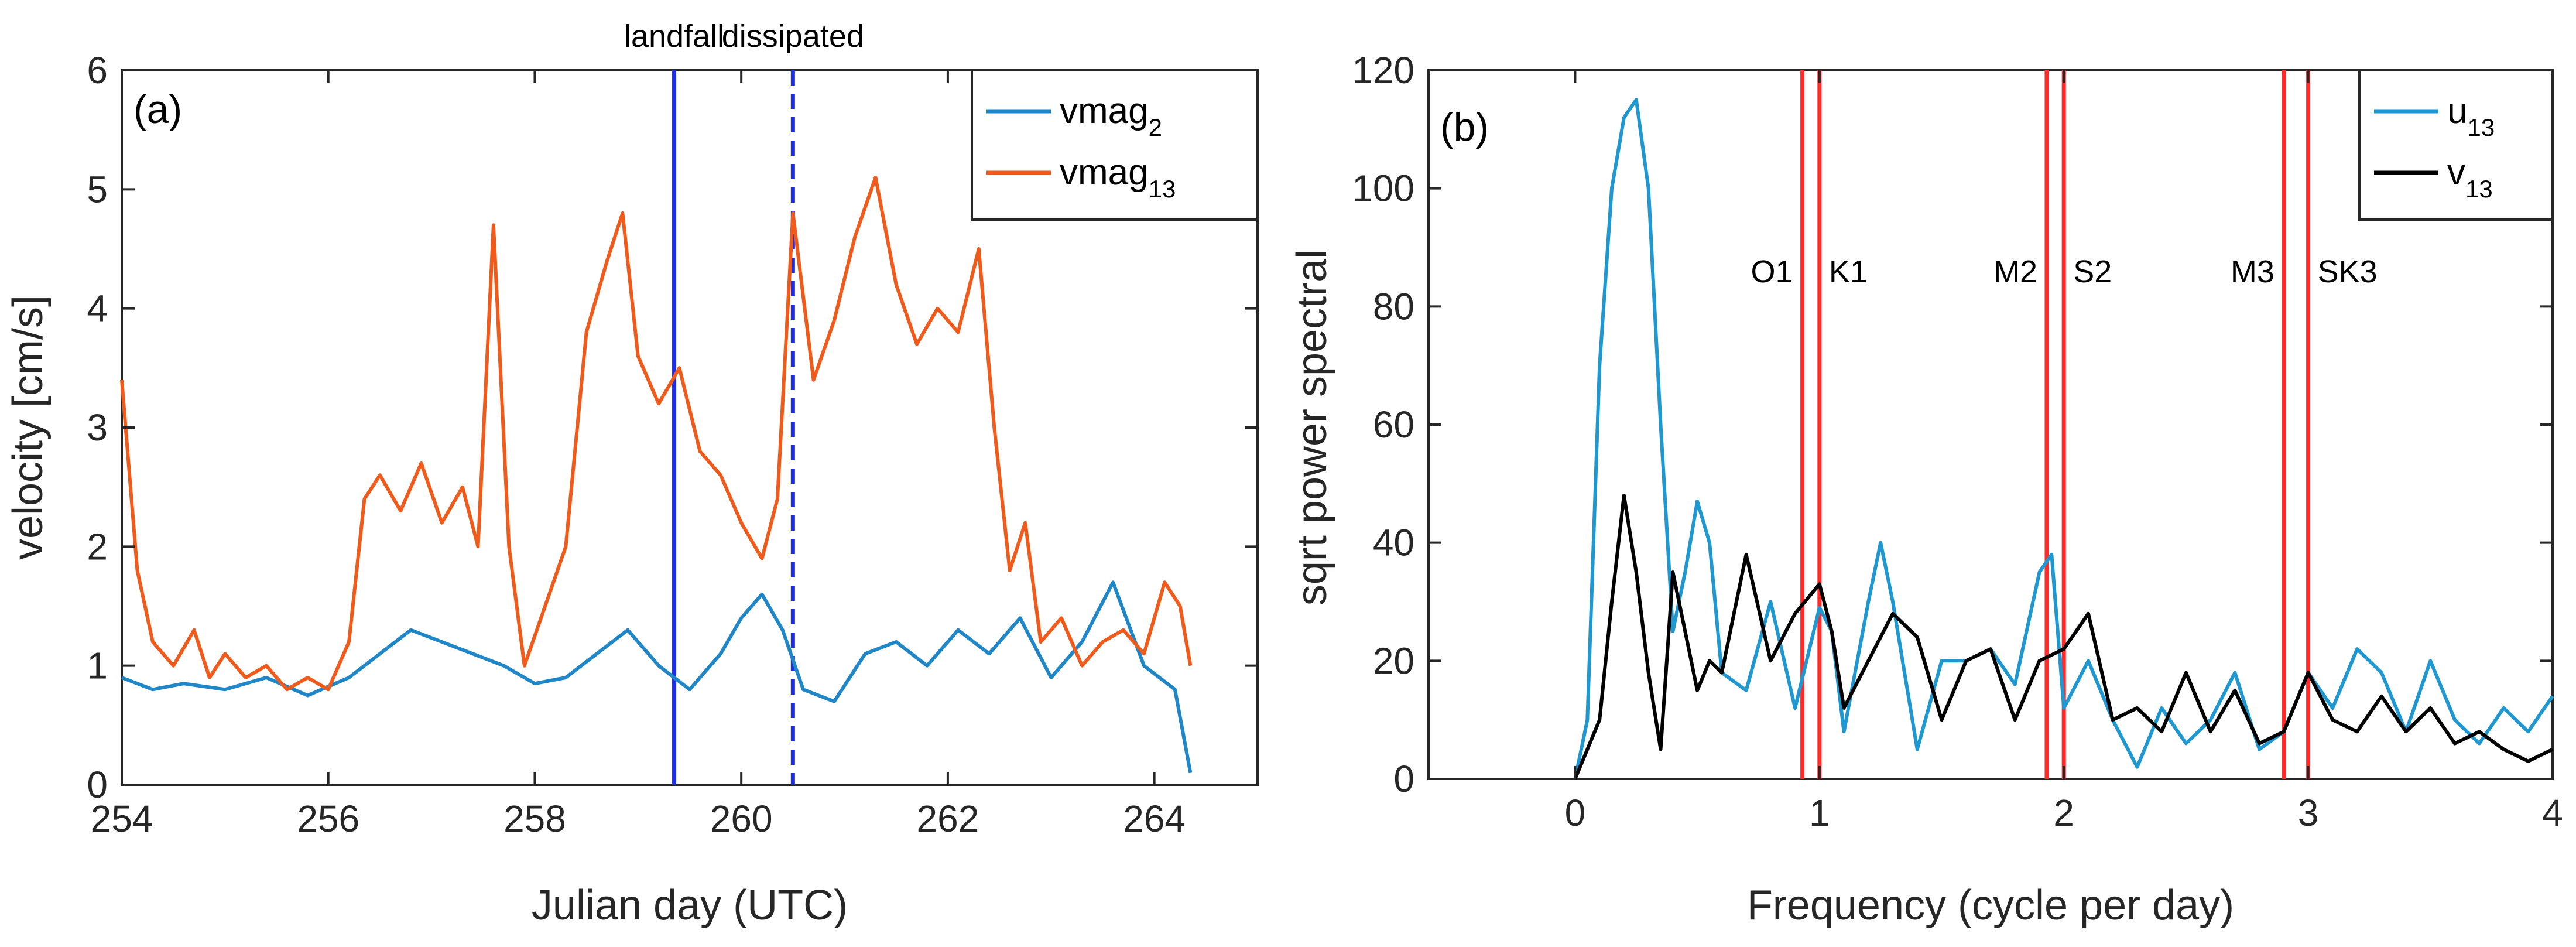 The width and height of the screenshot is (2576, 947). What do you see at coordinates (2471, 116) in the screenshot?
I see `legend-label-u13: u13` at bounding box center [2471, 116].